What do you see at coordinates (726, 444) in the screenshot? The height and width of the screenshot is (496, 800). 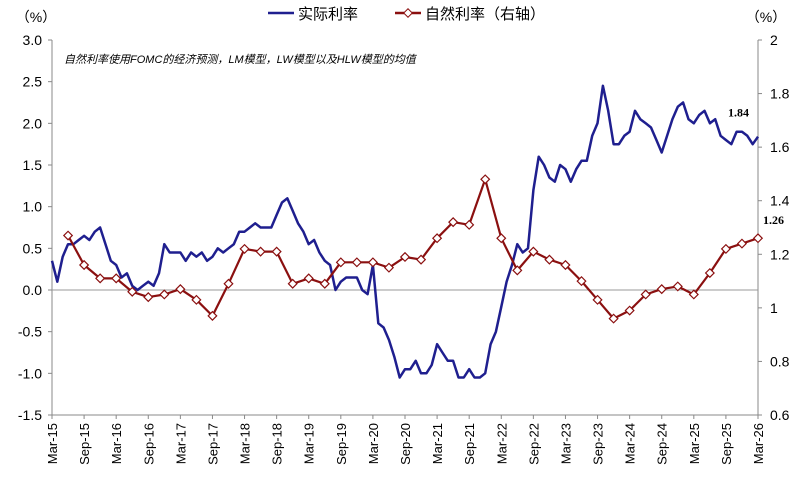 I see `x-tick-label: Sep-25` at bounding box center [726, 444].